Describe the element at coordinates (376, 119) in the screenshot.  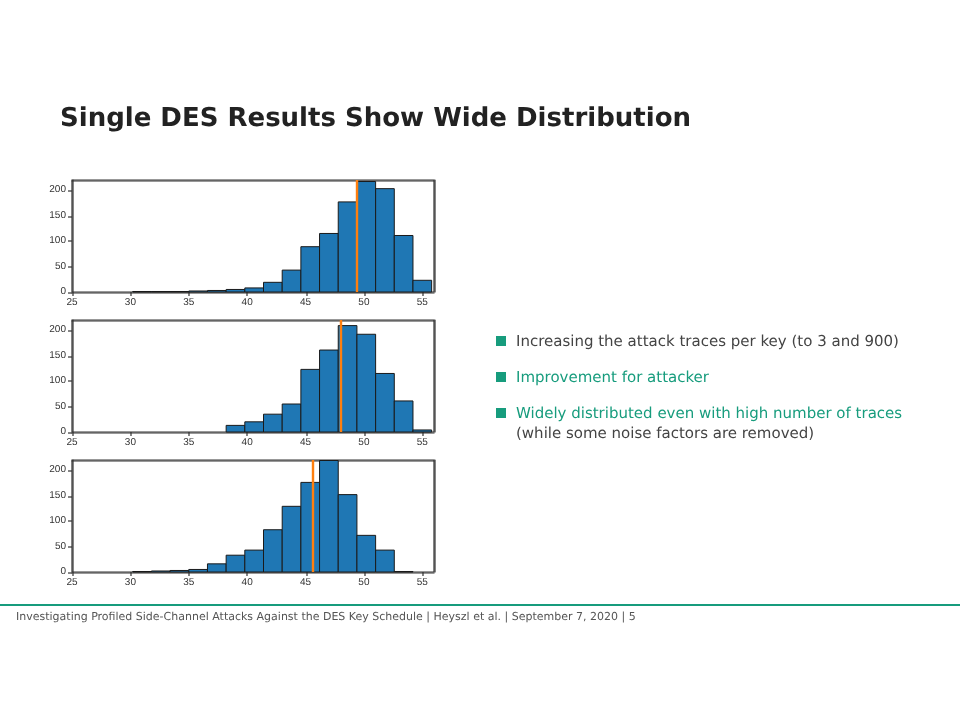
I see `text: Single DES Results Show Wide Distribution` at that location.